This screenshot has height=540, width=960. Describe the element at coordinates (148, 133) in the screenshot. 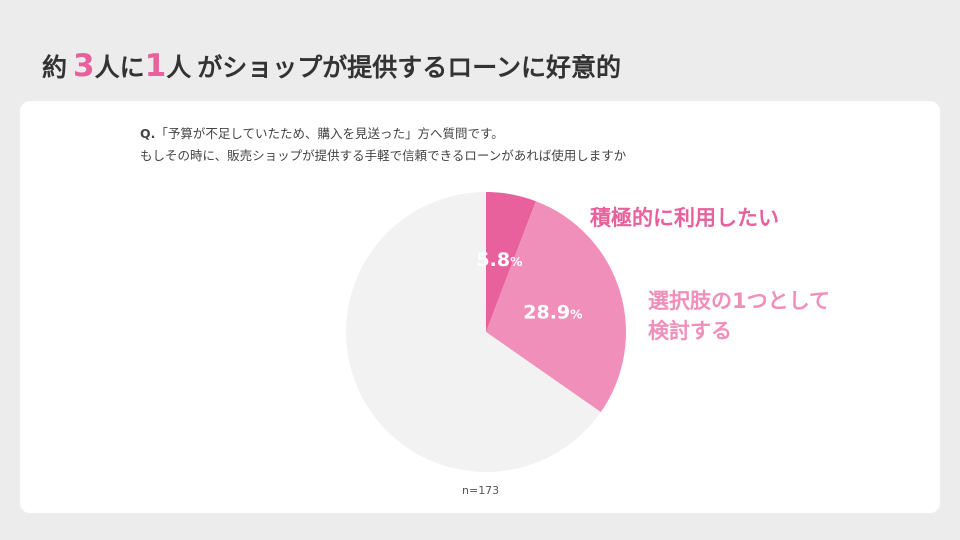

I see `question-marker: Q.` at that location.